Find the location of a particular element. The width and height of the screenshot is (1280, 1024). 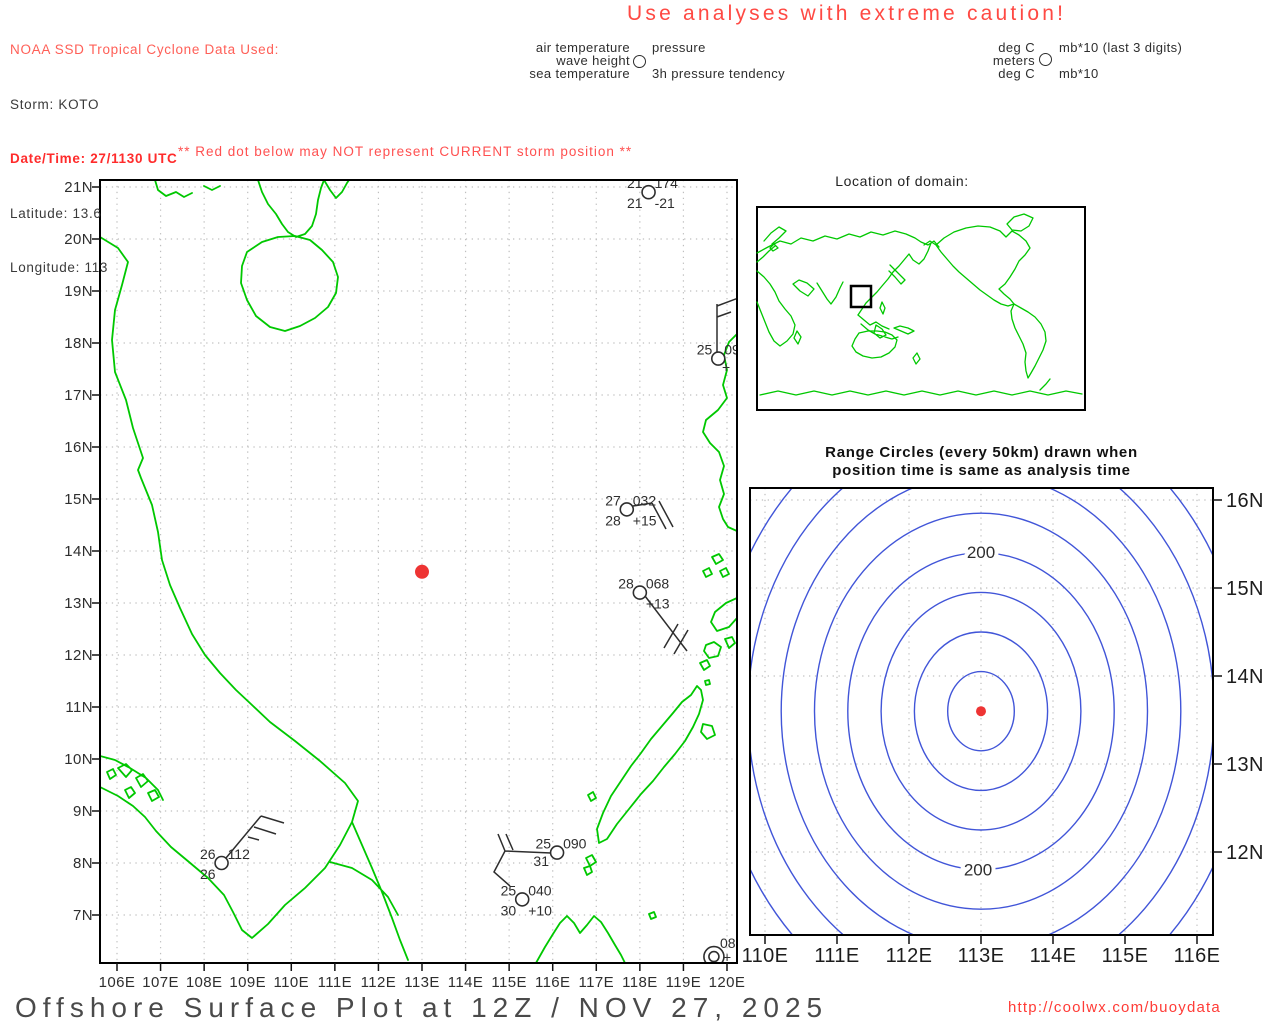

x-tick-label: 112E is located at coordinates (379, 982).